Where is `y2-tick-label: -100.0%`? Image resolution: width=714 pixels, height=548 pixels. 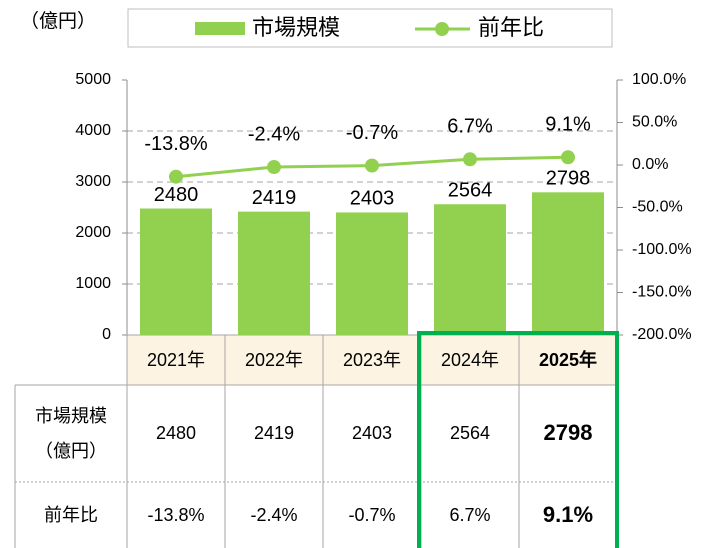
y2-tick-label: -100.0% is located at coordinates (662, 249).